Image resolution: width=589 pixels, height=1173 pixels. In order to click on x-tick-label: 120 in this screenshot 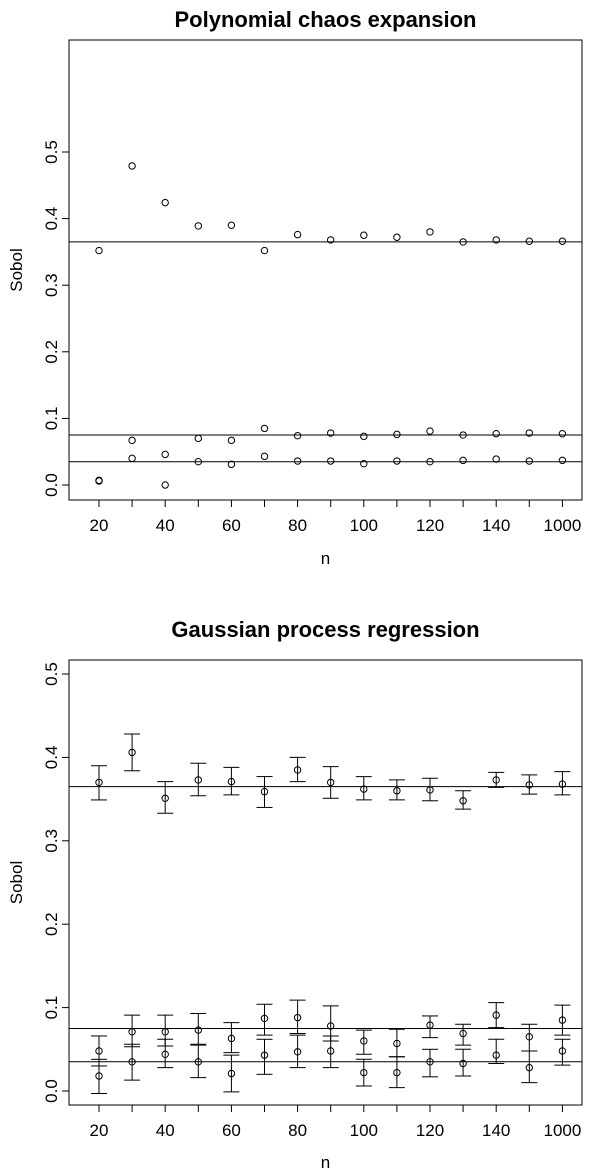, I will do `click(430, 1130)`.